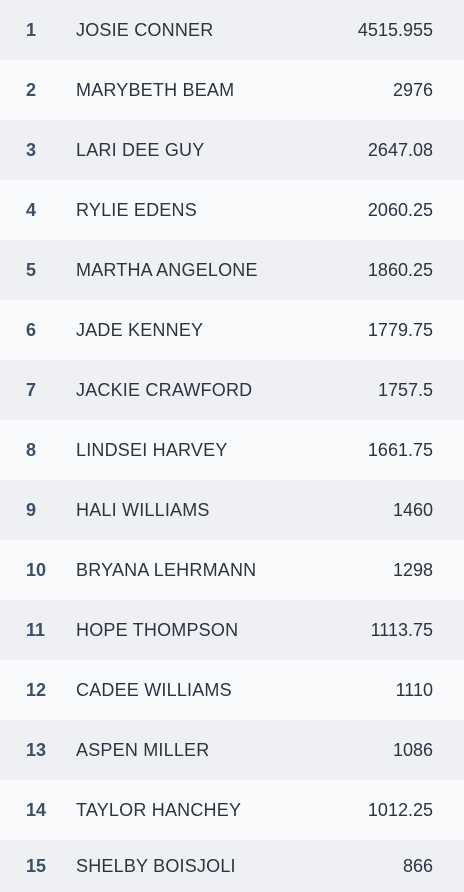 The image size is (464, 892). I want to click on player-name: CADEE WILLIAMS, so click(154, 689).